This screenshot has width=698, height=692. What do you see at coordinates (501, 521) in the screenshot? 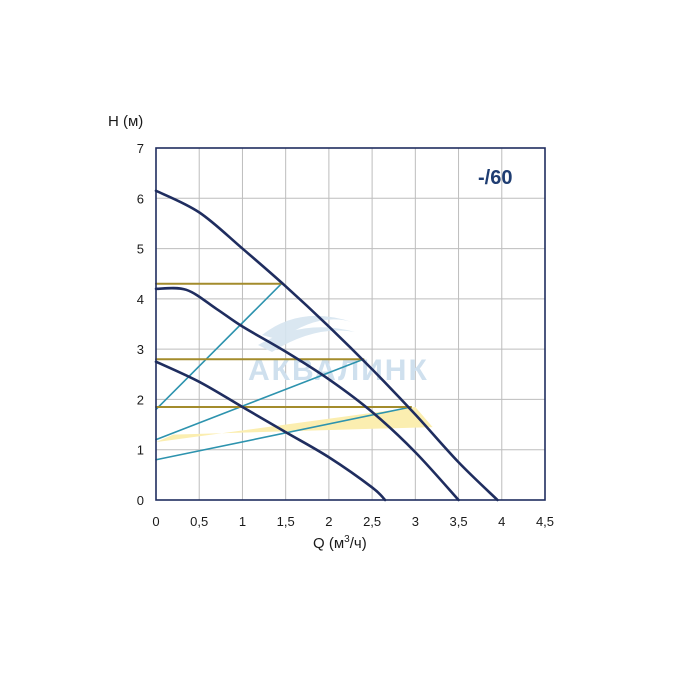
I see `x-tick-label: 4` at bounding box center [501, 521].